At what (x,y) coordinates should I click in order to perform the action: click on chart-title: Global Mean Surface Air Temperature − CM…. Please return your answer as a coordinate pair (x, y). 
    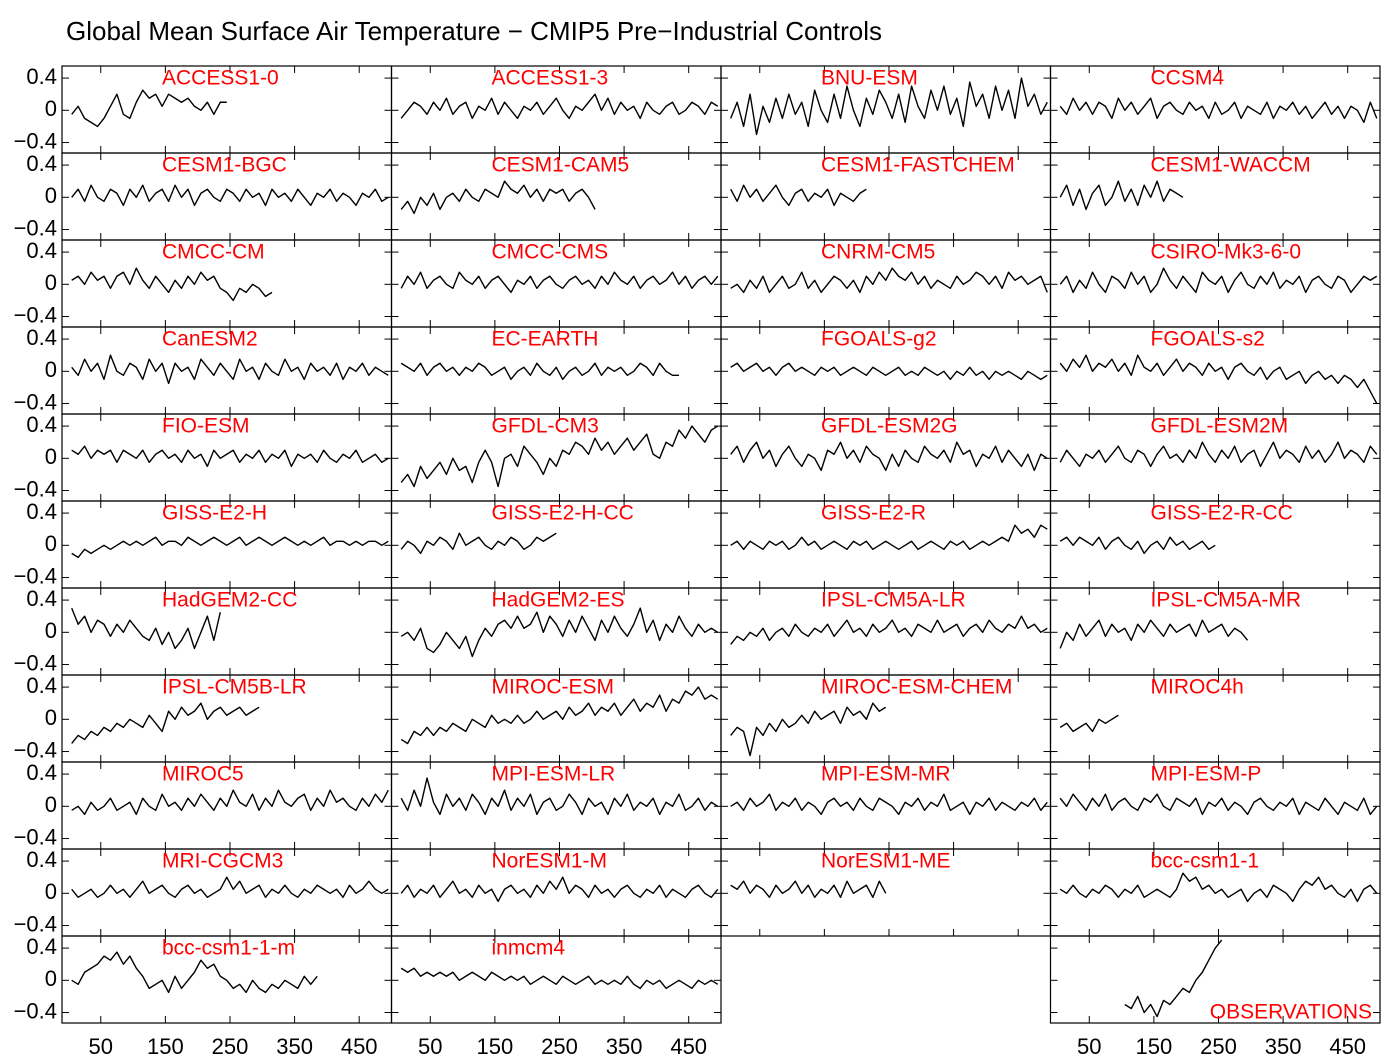
    Looking at the image, I should click on (474, 31).